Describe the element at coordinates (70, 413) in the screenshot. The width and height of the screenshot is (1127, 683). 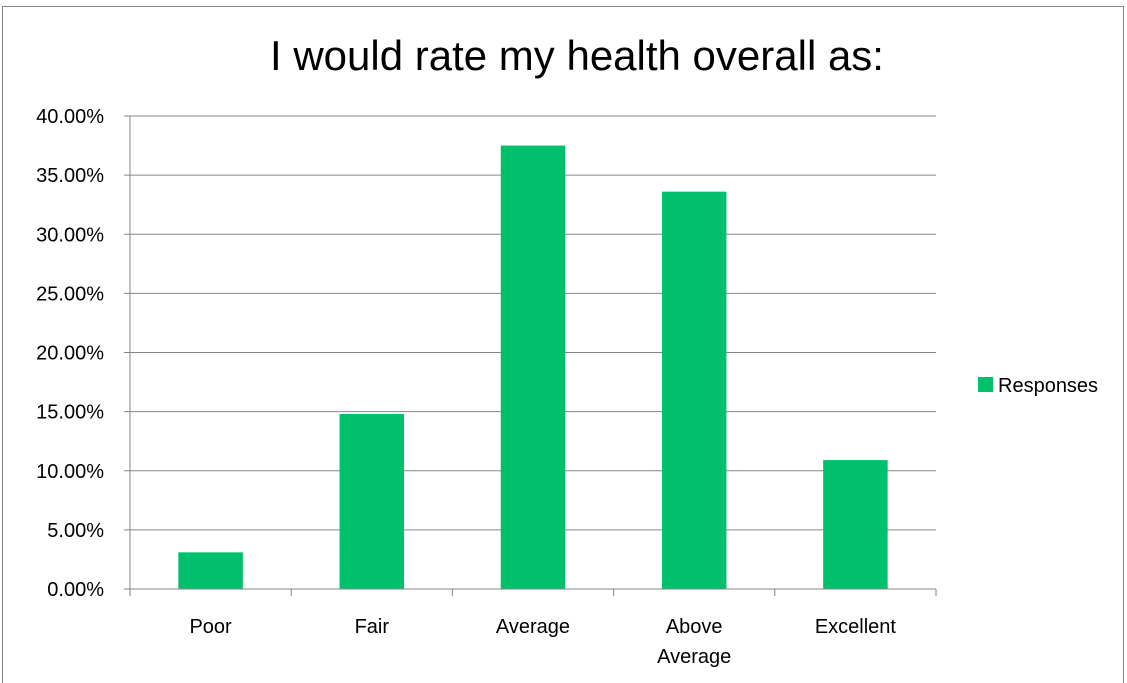
I see `y-tick-label: 15.00%` at that location.